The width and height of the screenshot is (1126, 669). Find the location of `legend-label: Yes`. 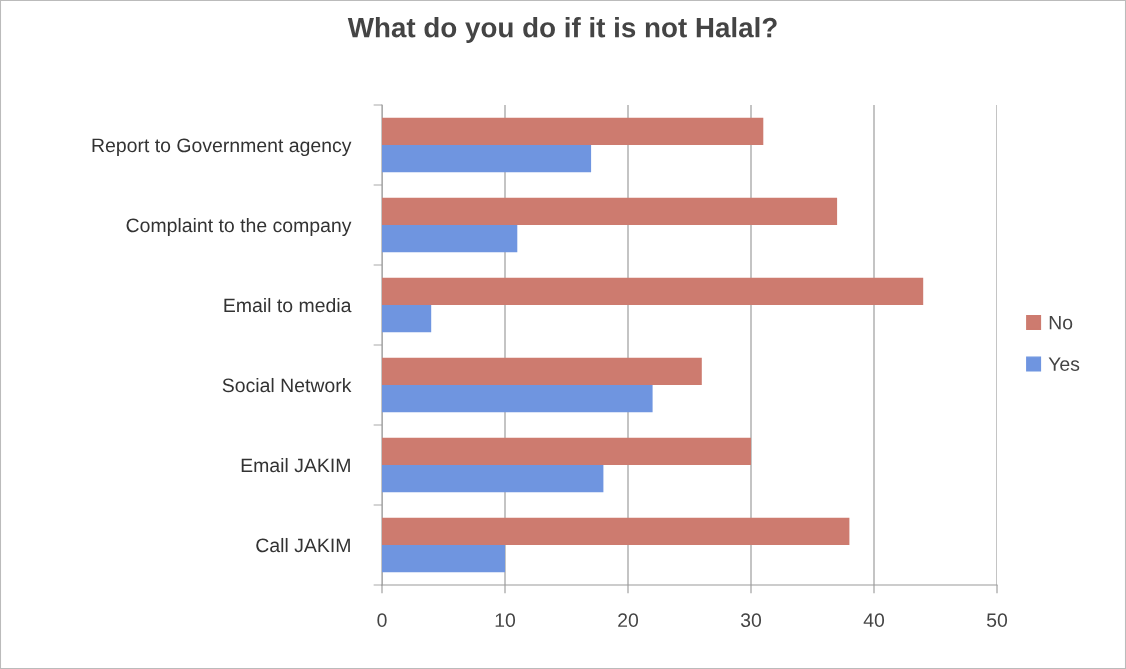

legend-label: Yes is located at coordinates (1064, 364).